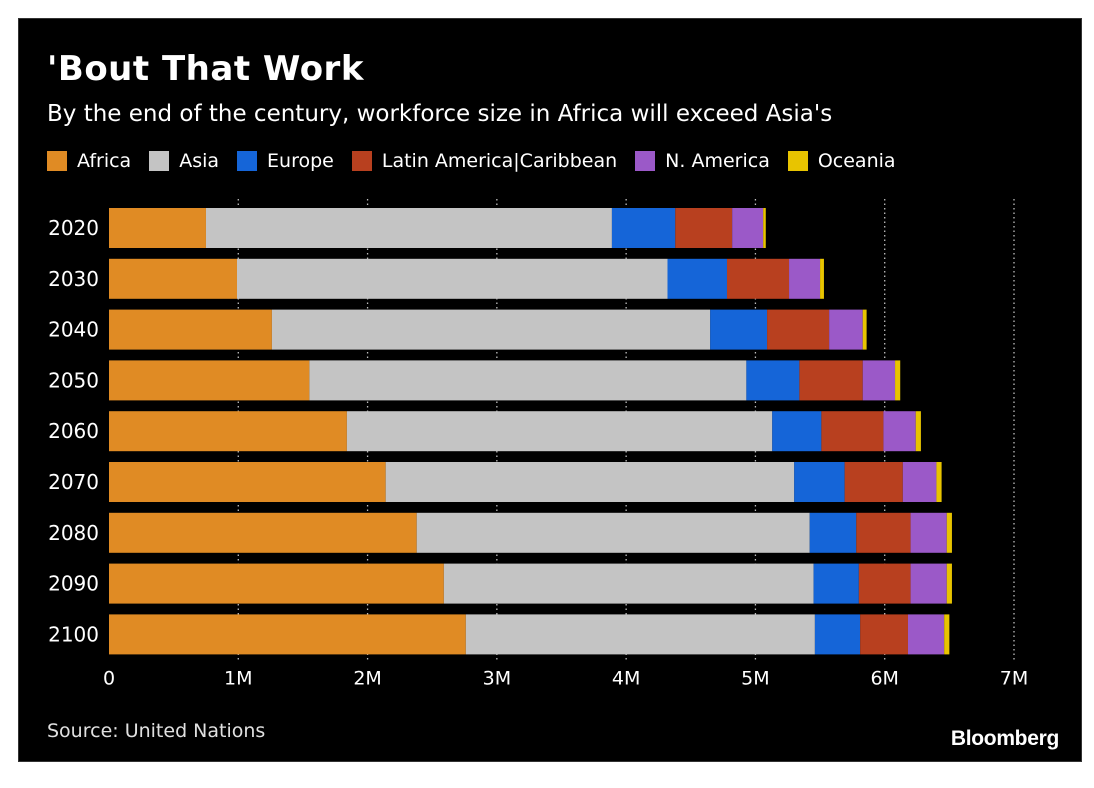 The width and height of the screenshot is (1094, 788). I want to click on bar-segment-europe-2050, so click(773, 380).